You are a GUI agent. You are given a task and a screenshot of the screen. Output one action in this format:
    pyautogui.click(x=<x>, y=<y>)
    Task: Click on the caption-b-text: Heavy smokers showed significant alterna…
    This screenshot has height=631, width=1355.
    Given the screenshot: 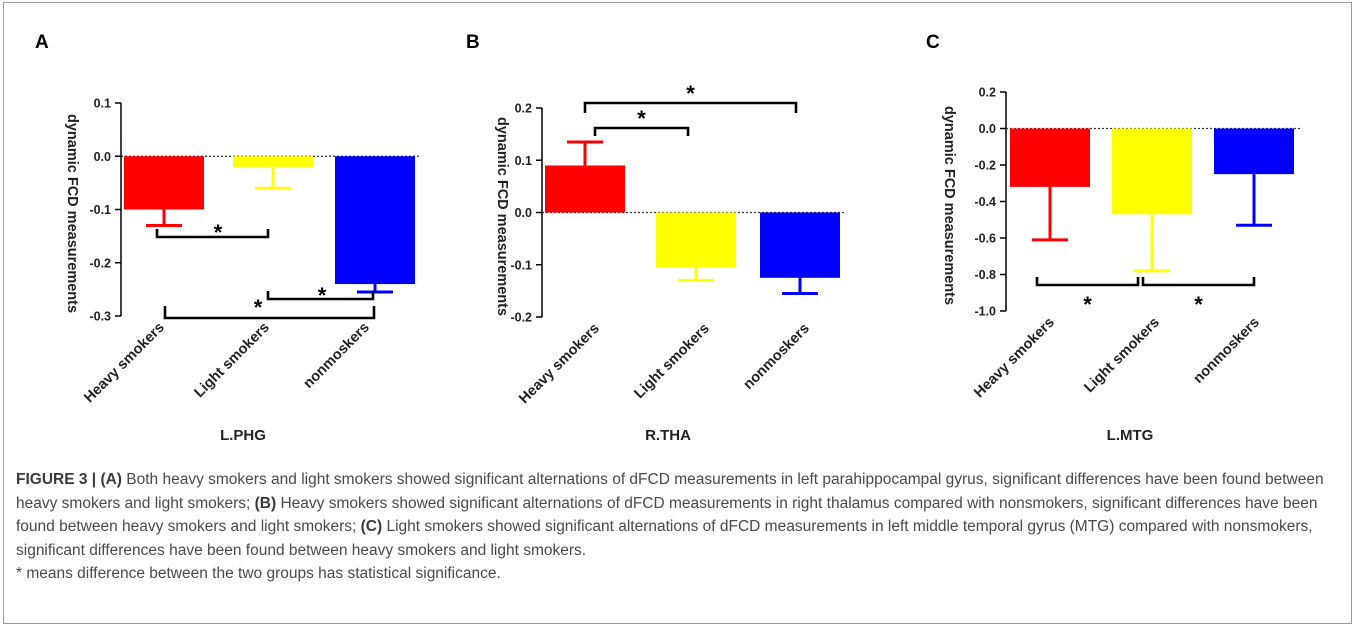 What is the action you would take?
    pyautogui.click(x=667, y=515)
    